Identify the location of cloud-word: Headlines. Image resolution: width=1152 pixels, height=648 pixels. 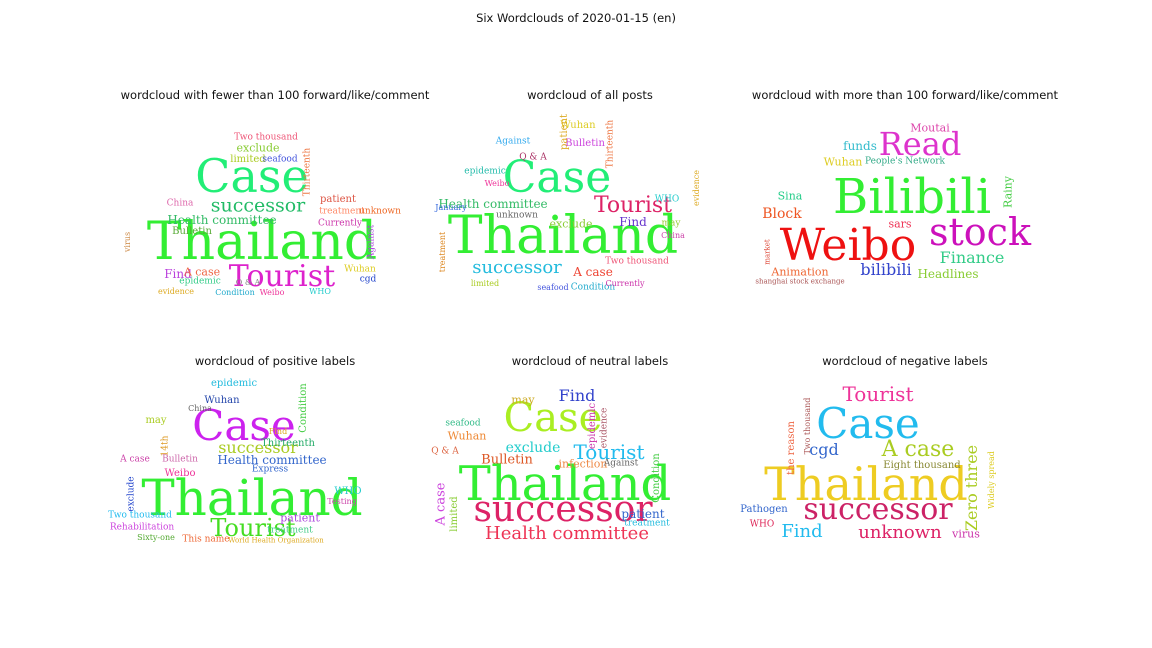
(948, 274).